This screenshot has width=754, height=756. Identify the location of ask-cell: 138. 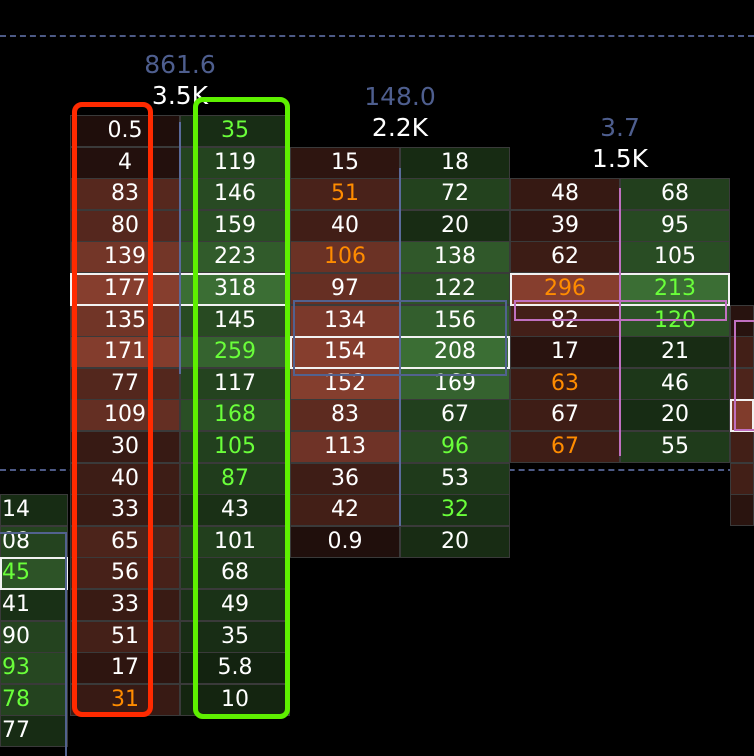
(455, 257).